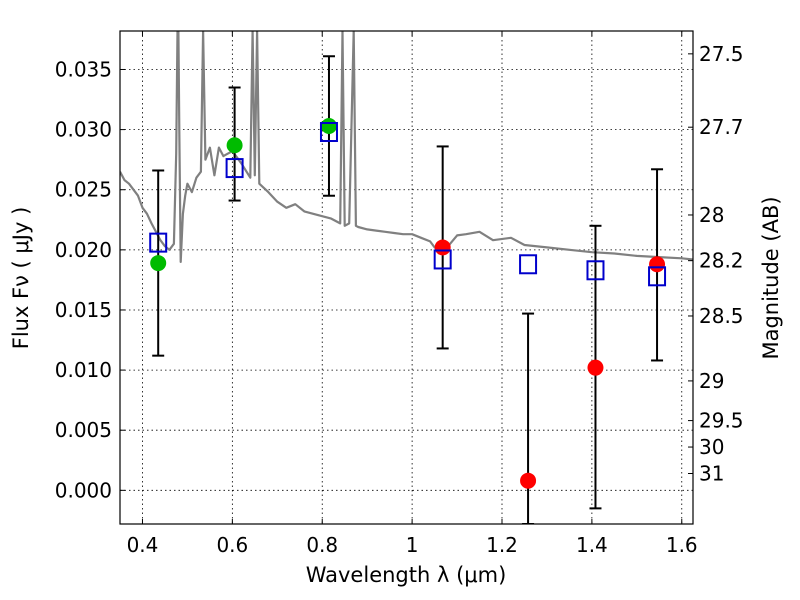  What do you see at coordinates (83, 430) in the screenshot?
I see `y-tick-label: 0.005` at bounding box center [83, 430].